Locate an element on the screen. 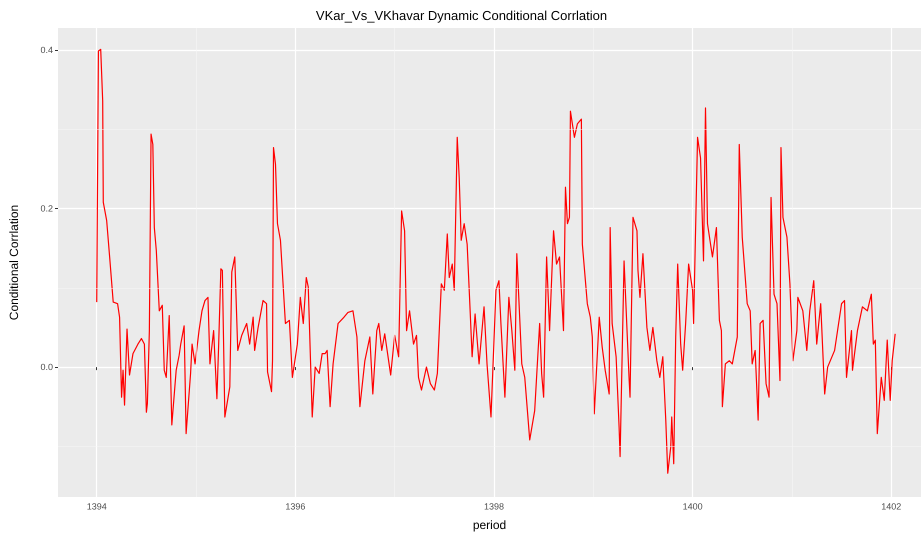  x-axis-title: period is located at coordinates (489, 525).